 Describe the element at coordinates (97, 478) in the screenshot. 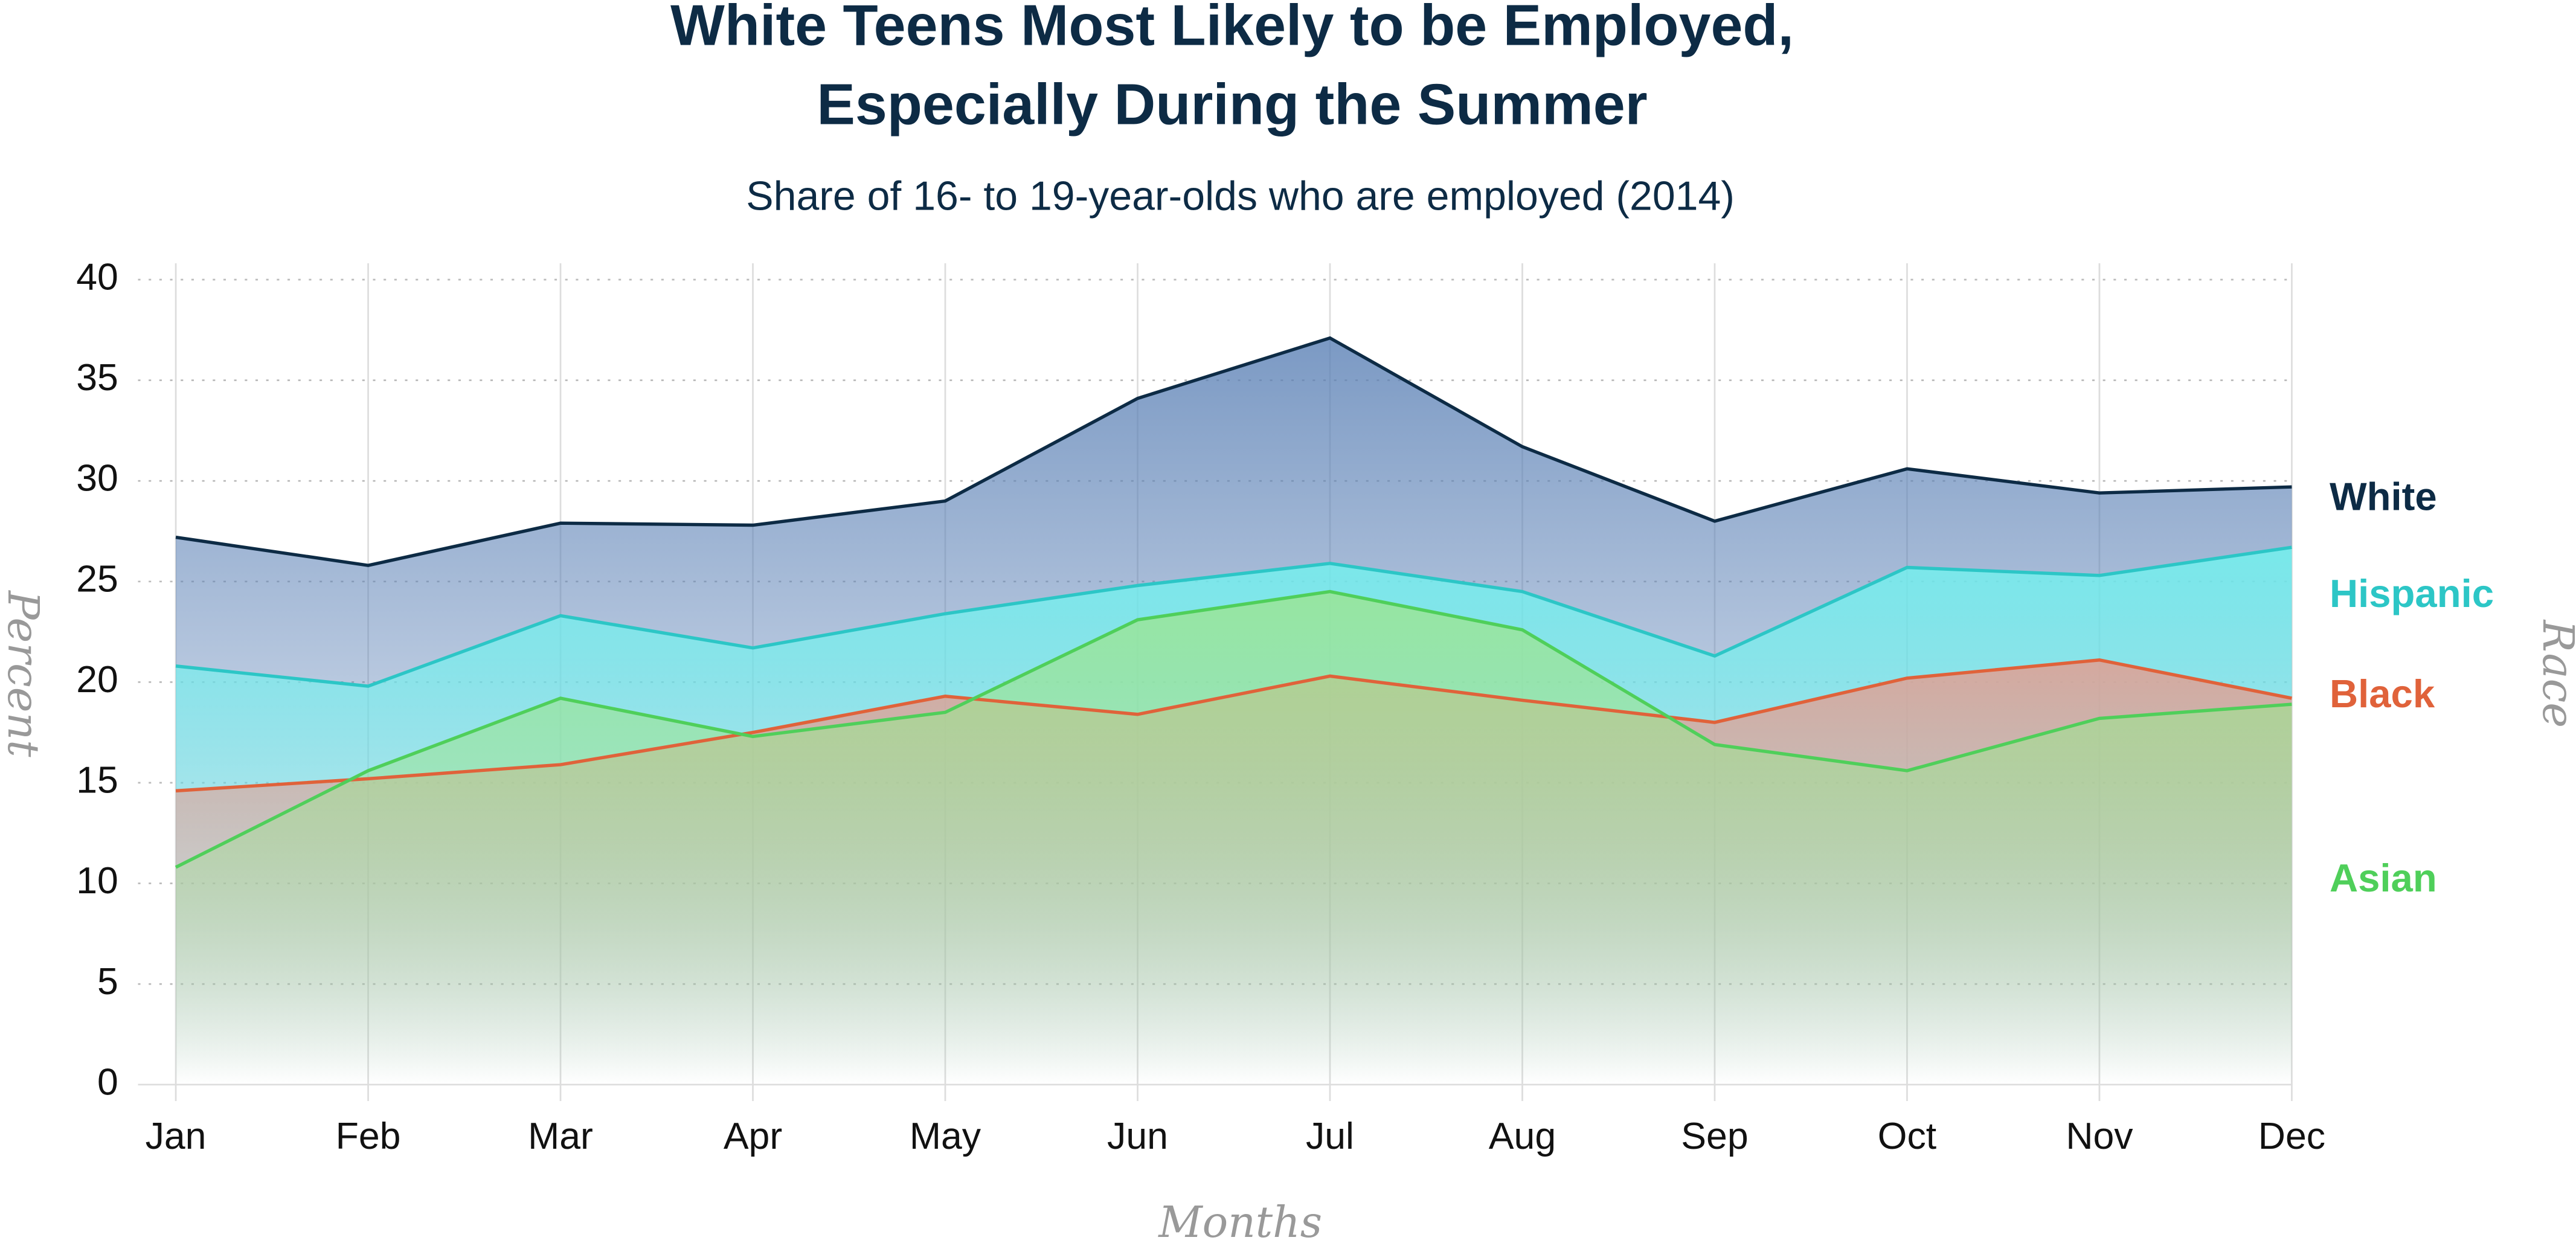

I see `y-tick-label: 30` at that location.